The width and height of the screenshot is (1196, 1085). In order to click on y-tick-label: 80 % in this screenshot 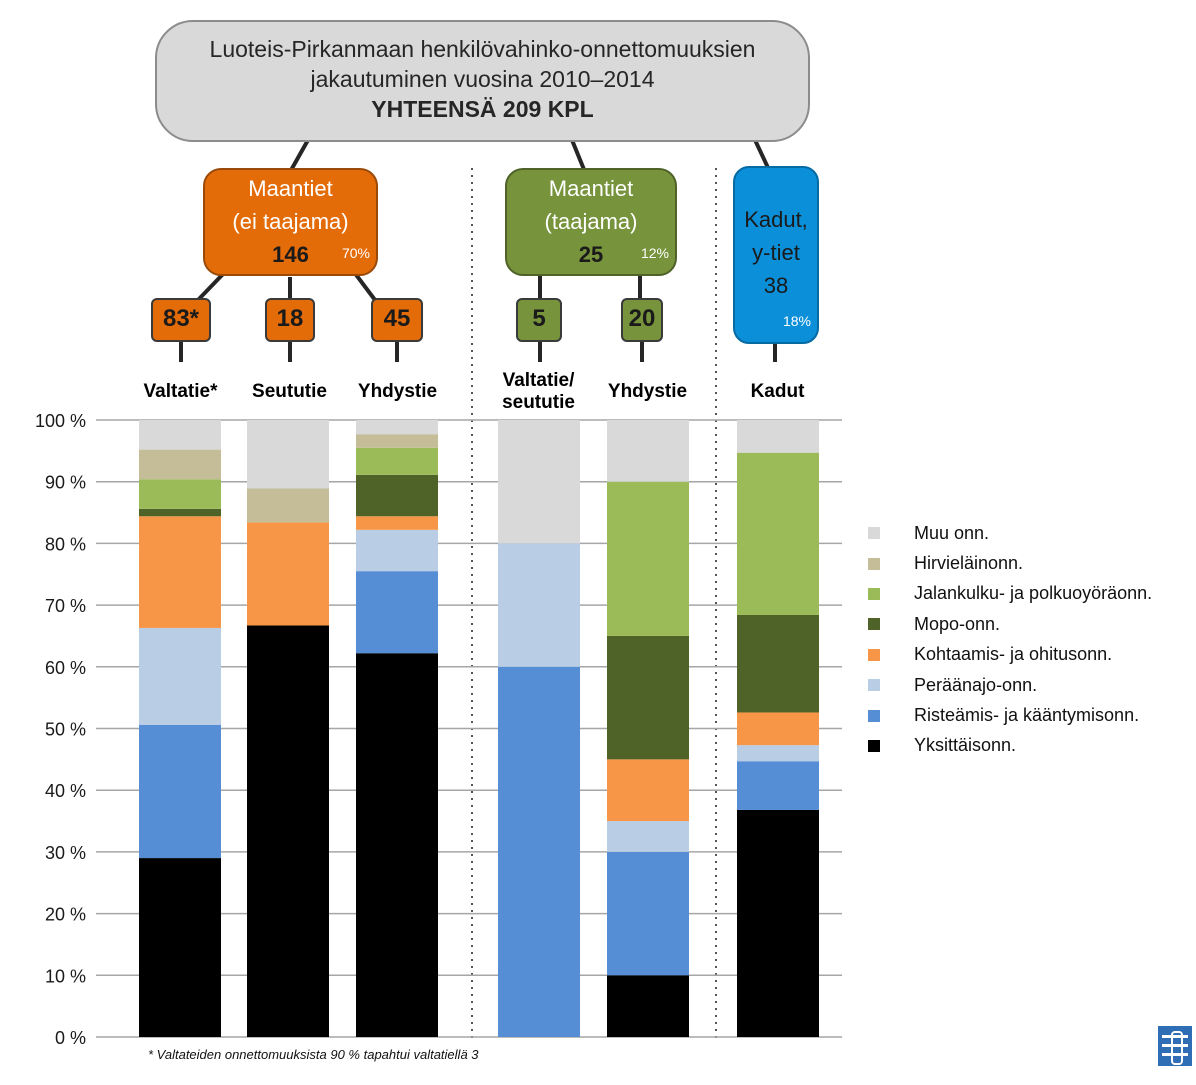, I will do `click(65, 544)`.